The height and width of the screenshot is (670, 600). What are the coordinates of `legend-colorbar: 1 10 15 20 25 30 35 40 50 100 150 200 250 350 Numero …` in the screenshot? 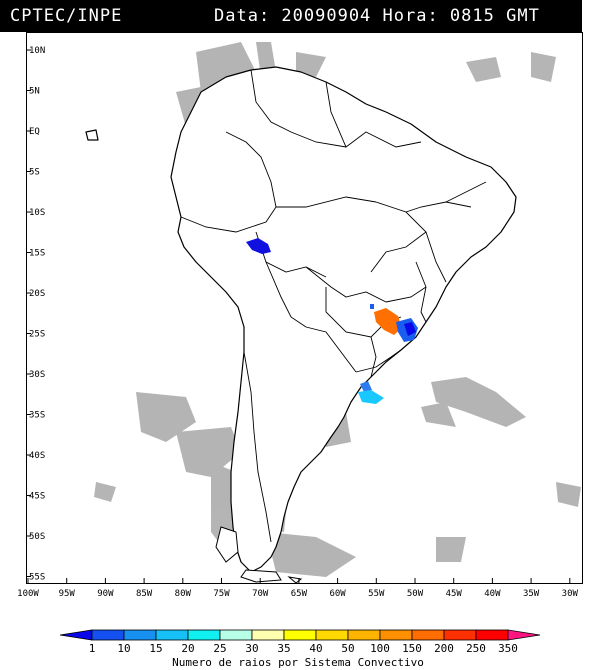 It's located at (300, 649).